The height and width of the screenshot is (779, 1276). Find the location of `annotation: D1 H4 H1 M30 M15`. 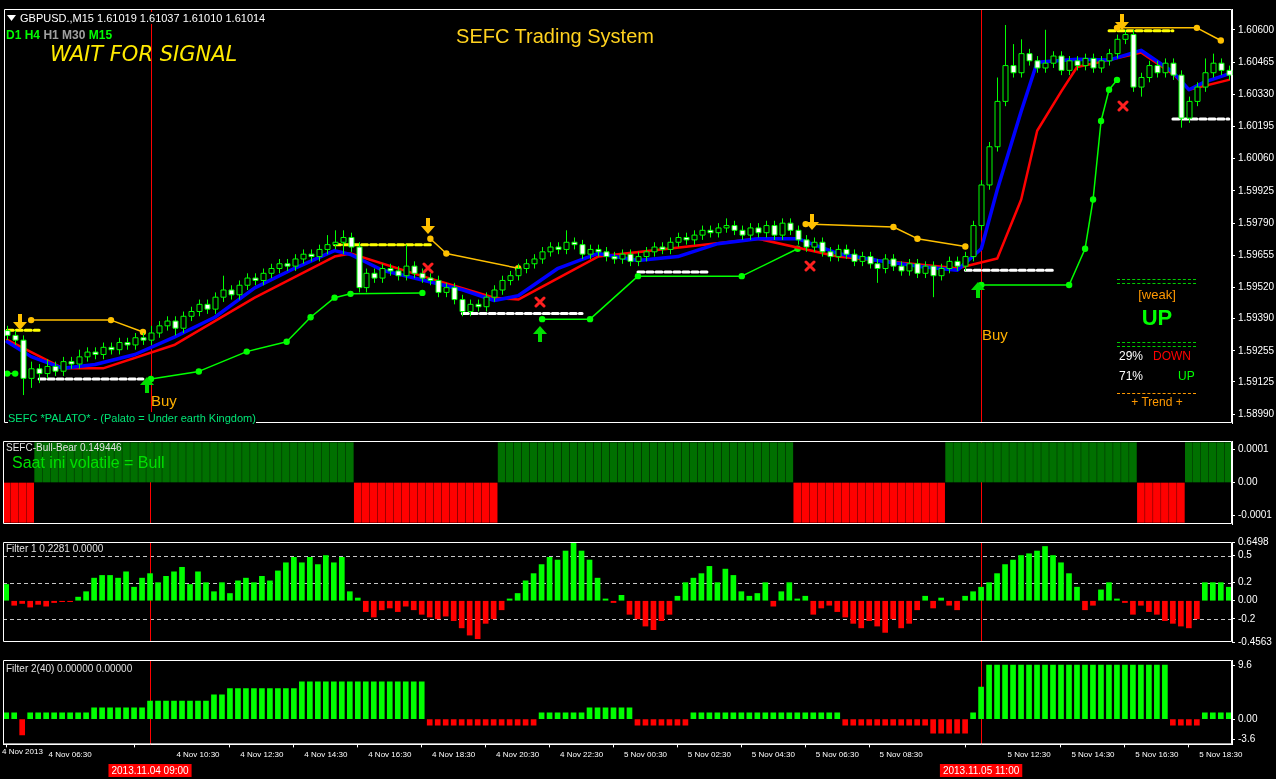

annotation: D1 H4 H1 M30 M15 is located at coordinates (59, 35).